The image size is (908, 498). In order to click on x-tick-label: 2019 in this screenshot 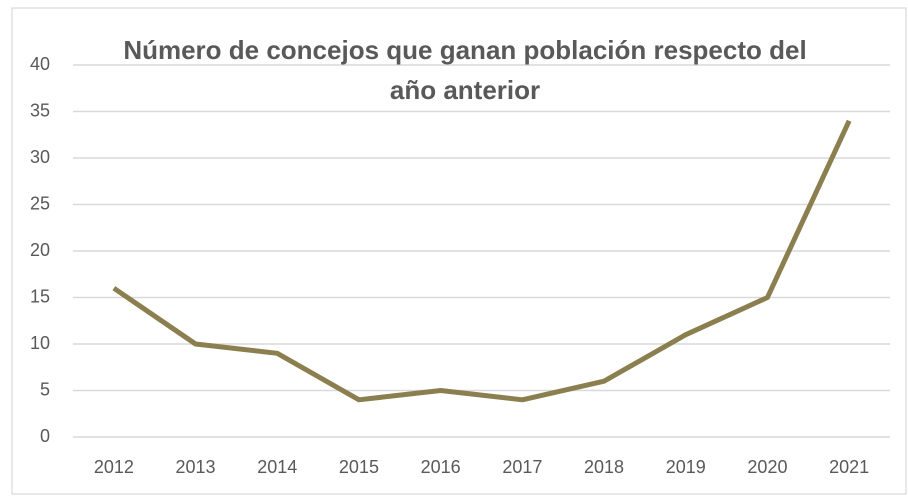, I will do `click(686, 467)`.